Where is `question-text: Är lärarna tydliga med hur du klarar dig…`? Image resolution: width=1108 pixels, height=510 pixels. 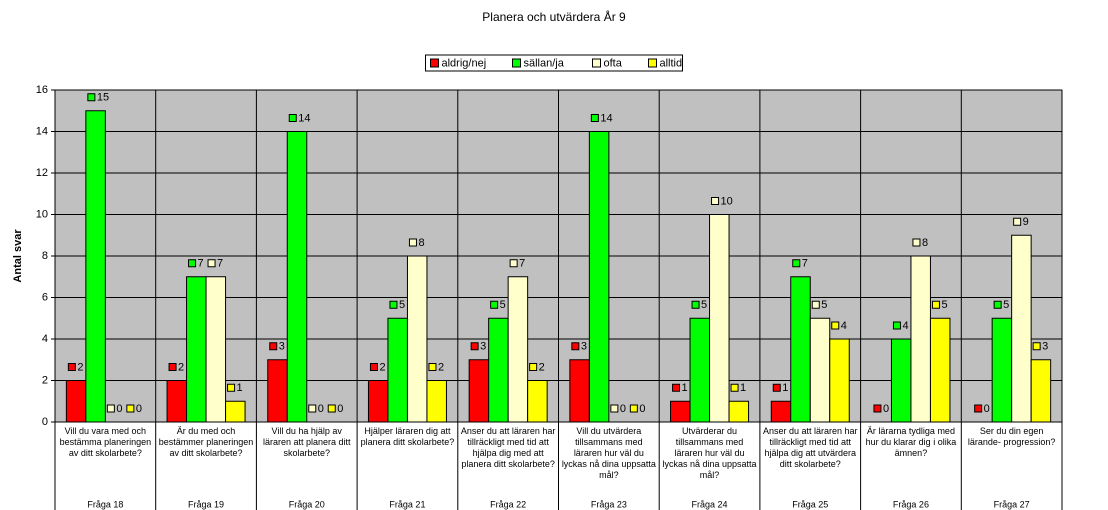
question-text: Är lärarna tydliga med hur du klarar dig… is located at coordinates (911, 442).